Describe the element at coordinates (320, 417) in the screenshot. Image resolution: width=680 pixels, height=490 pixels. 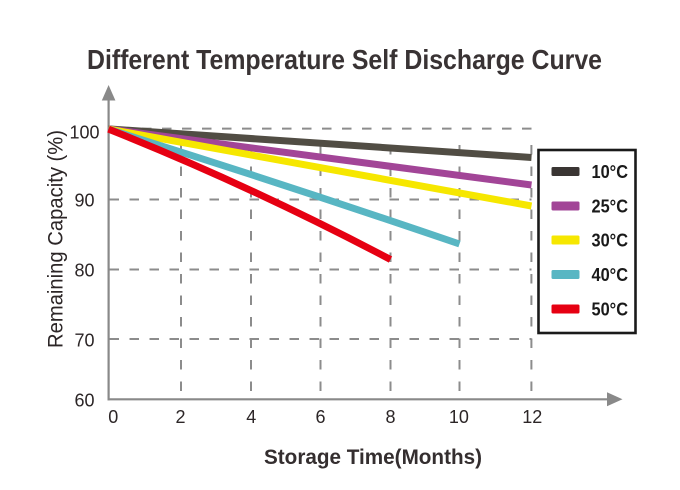
I see `svg-text: 6` at that location.